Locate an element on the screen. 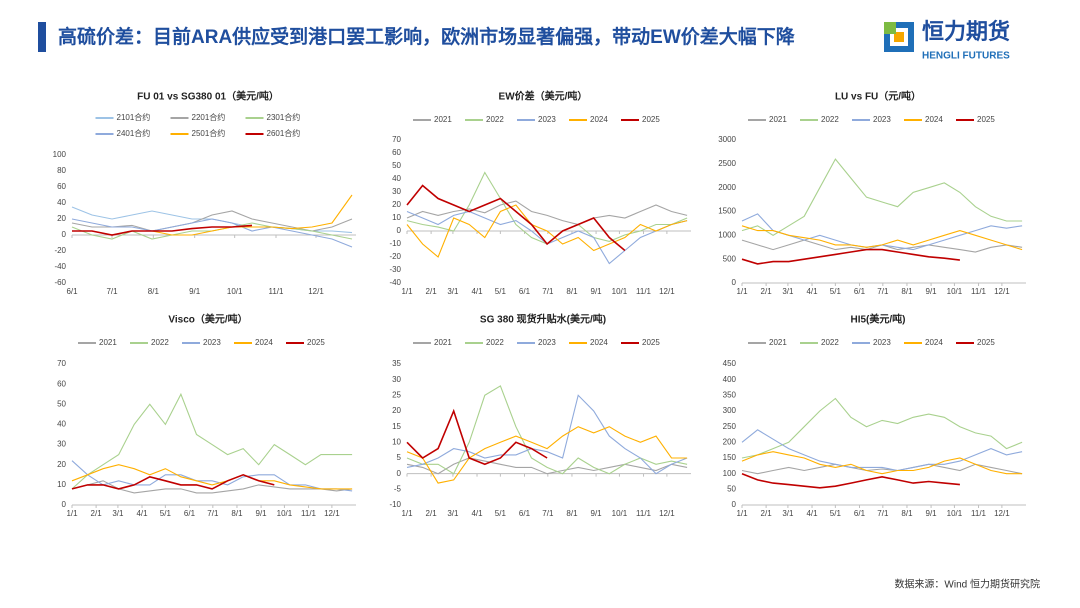  y-tick-label: 25 is located at coordinates (396, 394).